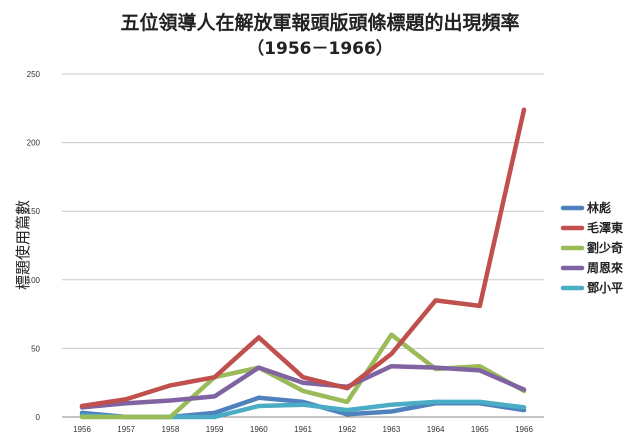  What do you see at coordinates (605, 227) in the screenshot?
I see `legend-entry: 毛澤東` at bounding box center [605, 227].